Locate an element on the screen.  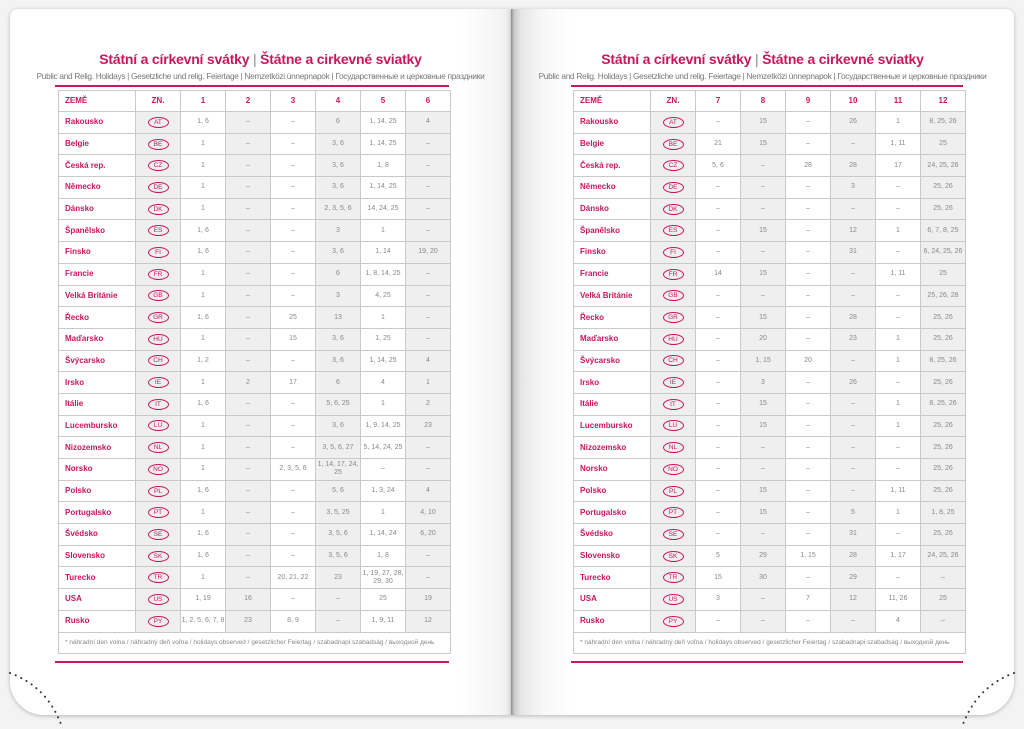
column-header-month: 4 is located at coordinates (338, 101).